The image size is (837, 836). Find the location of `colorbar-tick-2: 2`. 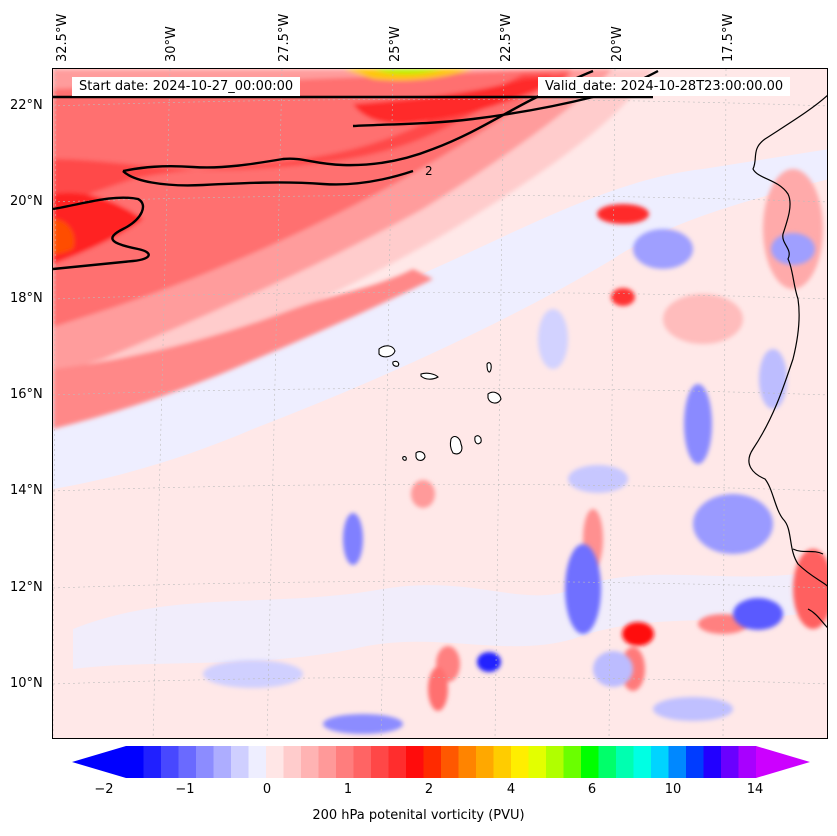

colorbar-tick-2: 2 is located at coordinates (429, 789).